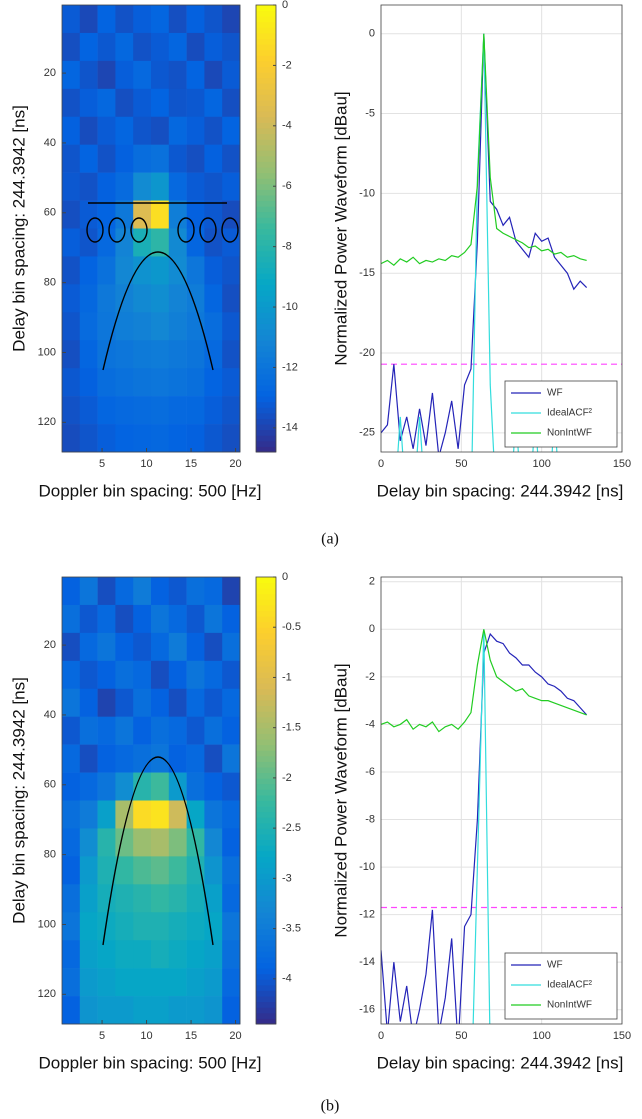 The height and width of the screenshot is (1119, 642). Describe the element at coordinates (370, 772) in the screenshot. I see `y-tick-label: -6` at that location.